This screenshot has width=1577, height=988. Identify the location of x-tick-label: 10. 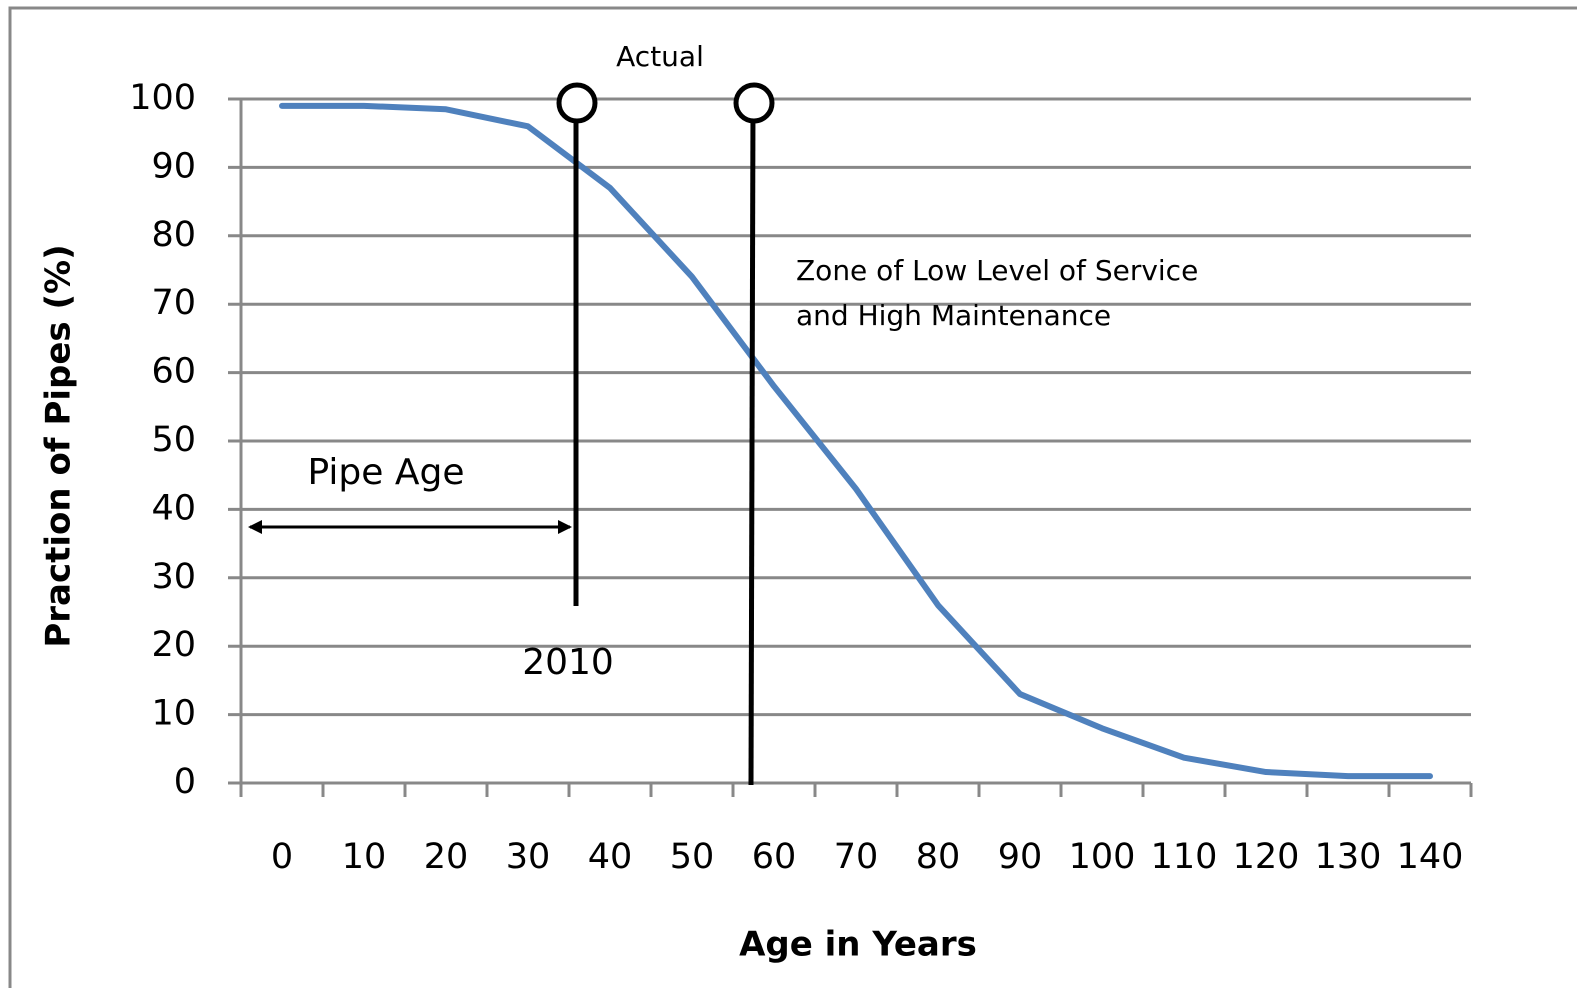
(364, 857).